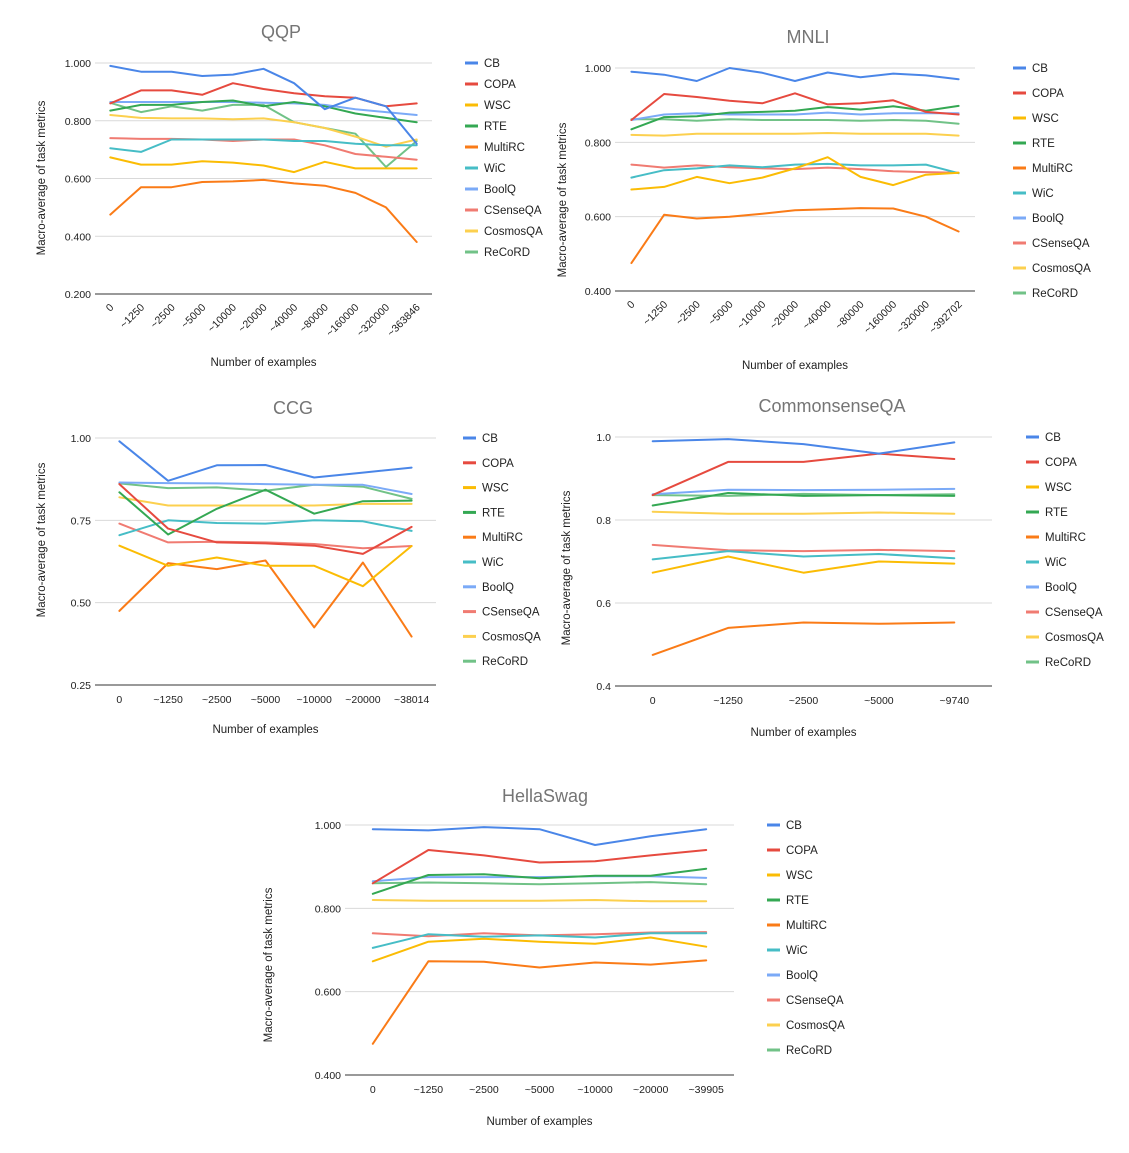 Image resolution: width=1129 pixels, height=1153 pixels. Describe the element at coordinates (955, 701) in the screenshot. I see `x-tick-label: ~9740` at that location.